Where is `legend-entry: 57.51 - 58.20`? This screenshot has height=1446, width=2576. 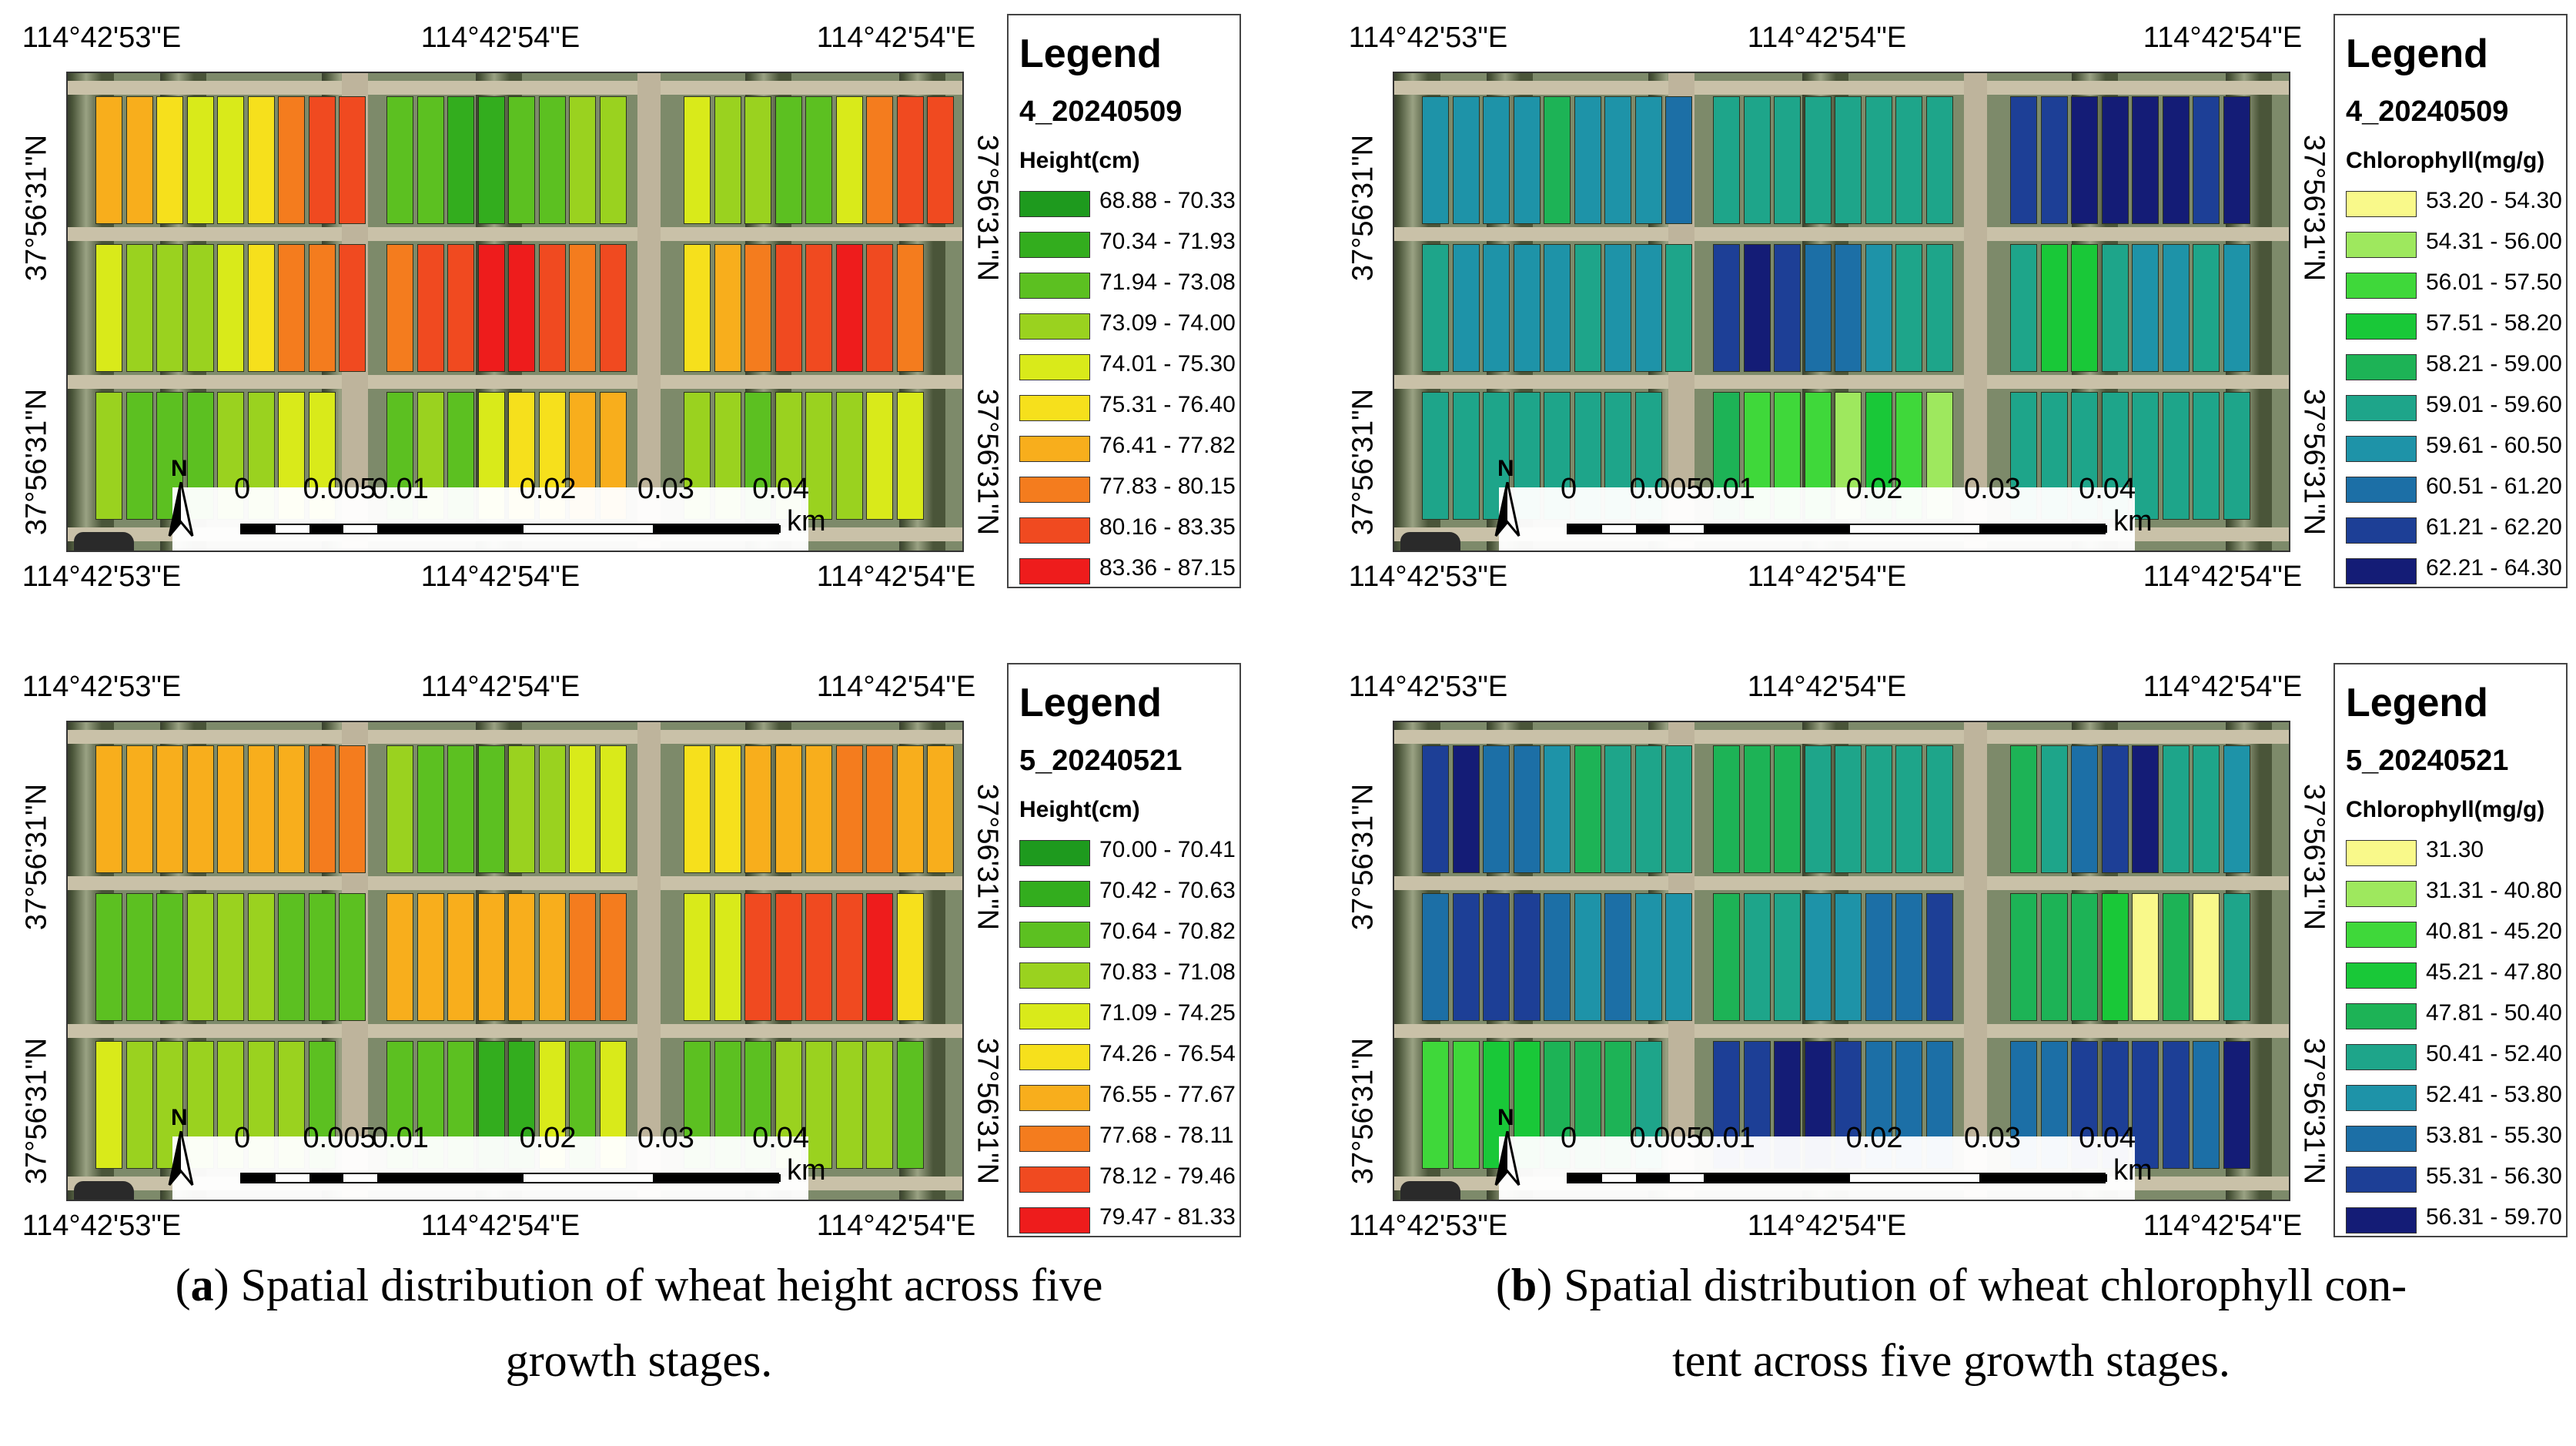 legend-entry: 57.51 - 58.20 is located at coordinates (2454, 326).